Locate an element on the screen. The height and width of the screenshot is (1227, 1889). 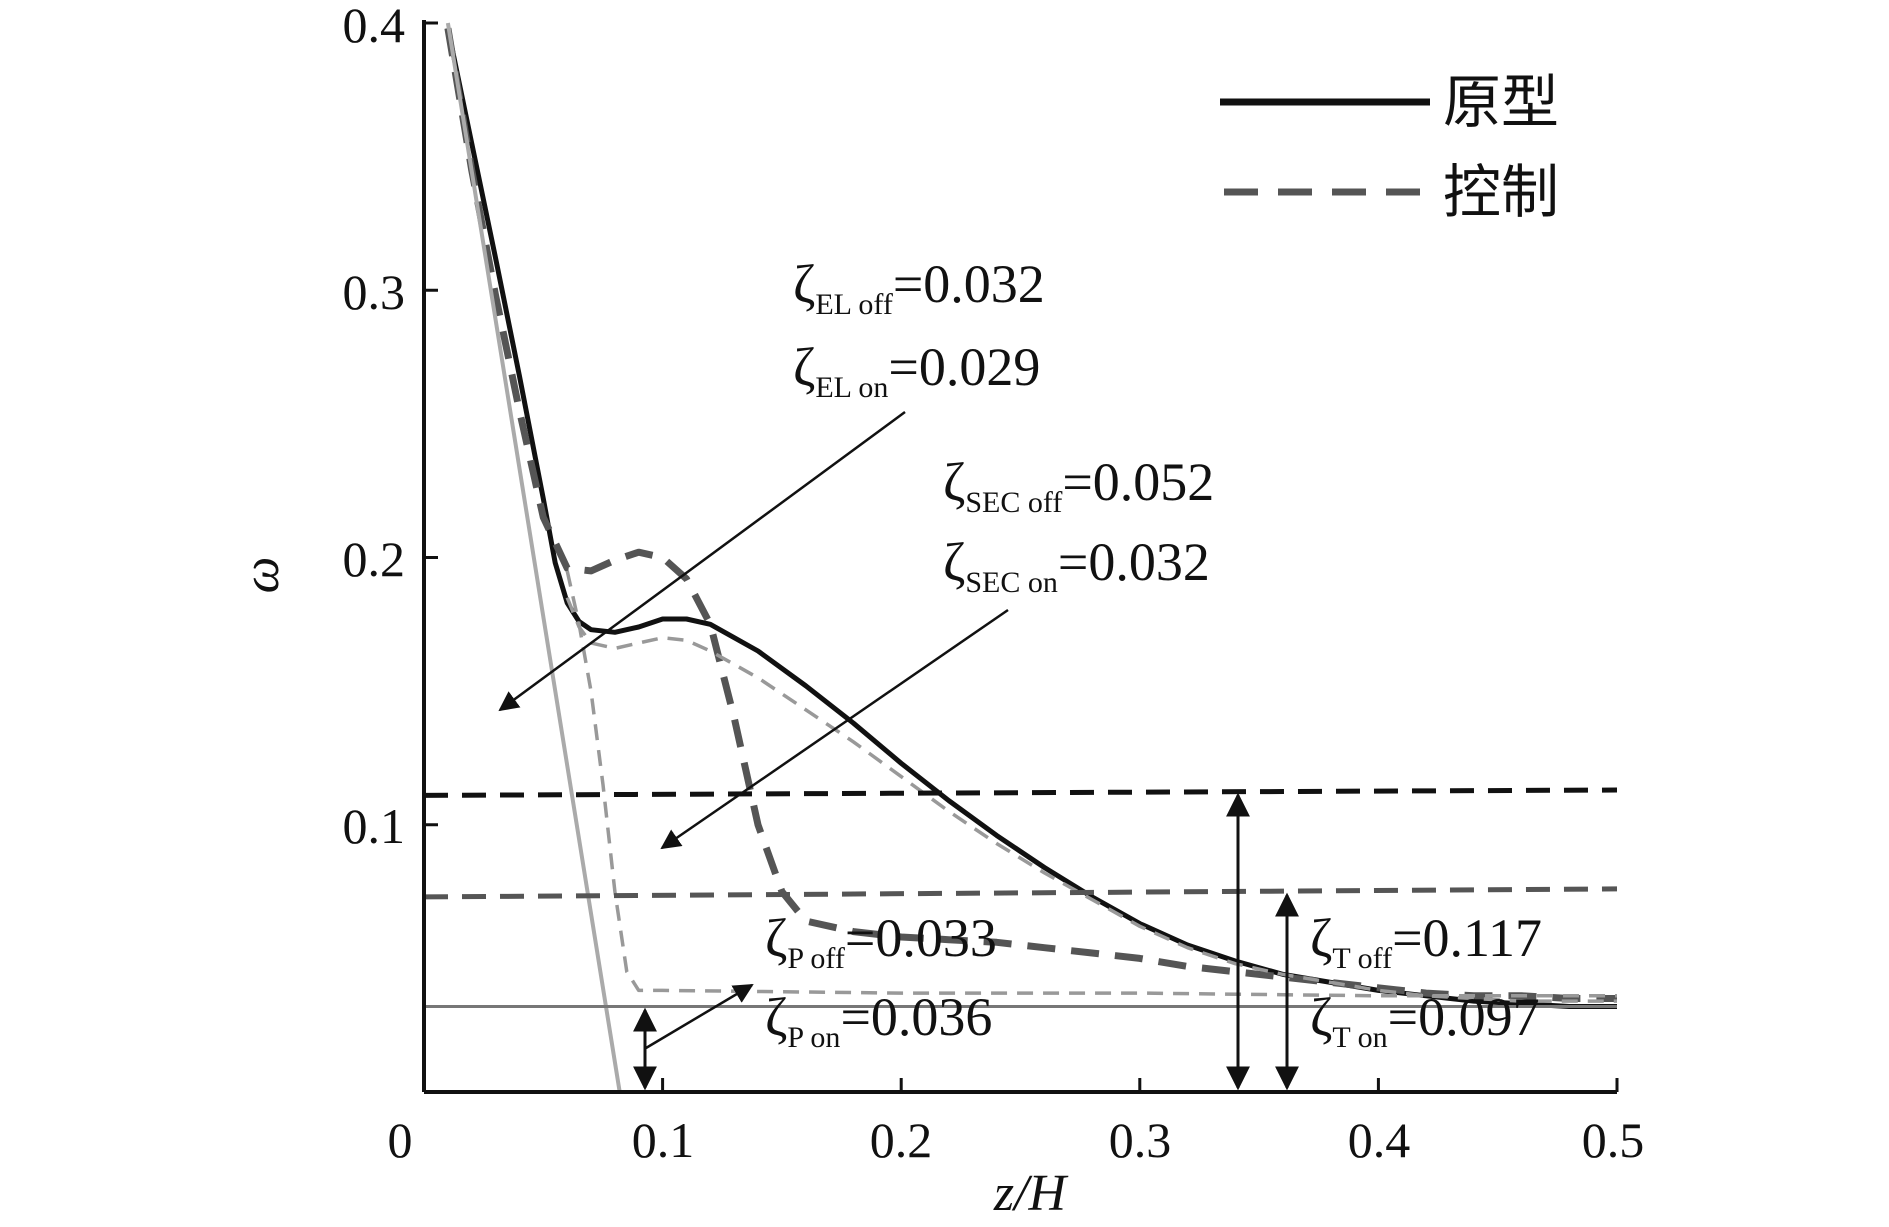
annotation-zeta-t-on: ζT on=0.097 is located at coordinates (1425, 1020).